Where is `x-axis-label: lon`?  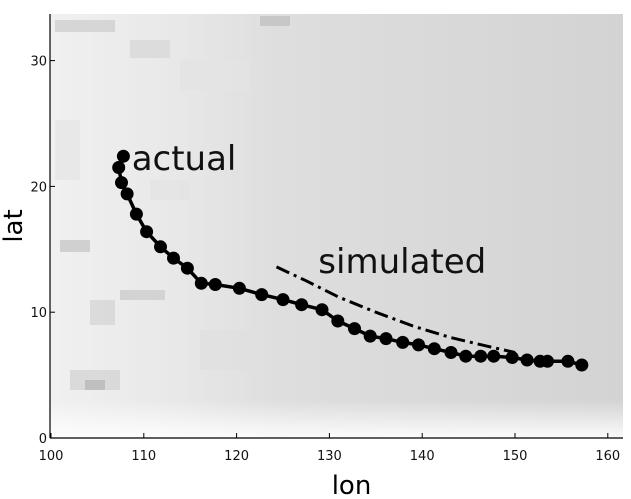
x-axis-label: lon is located at coordinates (352, 485).